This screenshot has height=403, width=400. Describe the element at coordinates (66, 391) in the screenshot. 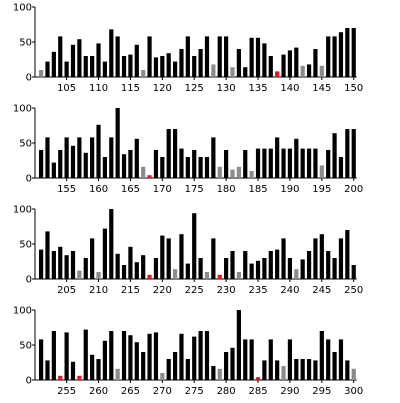

I see `x-tick-label: 255` at that location.